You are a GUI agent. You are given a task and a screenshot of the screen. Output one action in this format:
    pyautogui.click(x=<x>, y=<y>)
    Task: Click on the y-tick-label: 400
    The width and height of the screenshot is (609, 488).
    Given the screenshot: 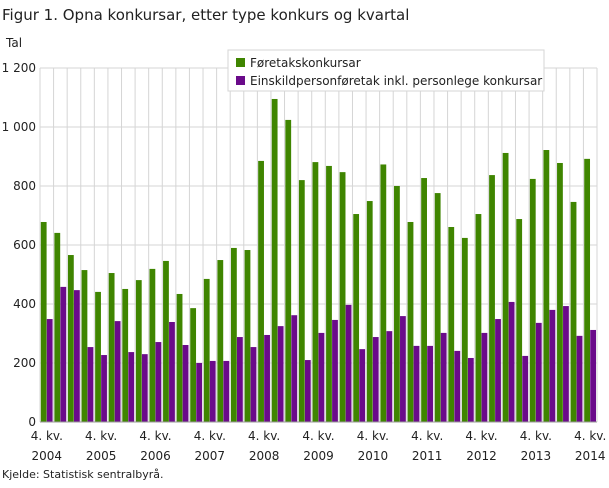 What is the action you would take?
    pyautogui.click(x=24, y=304)
    